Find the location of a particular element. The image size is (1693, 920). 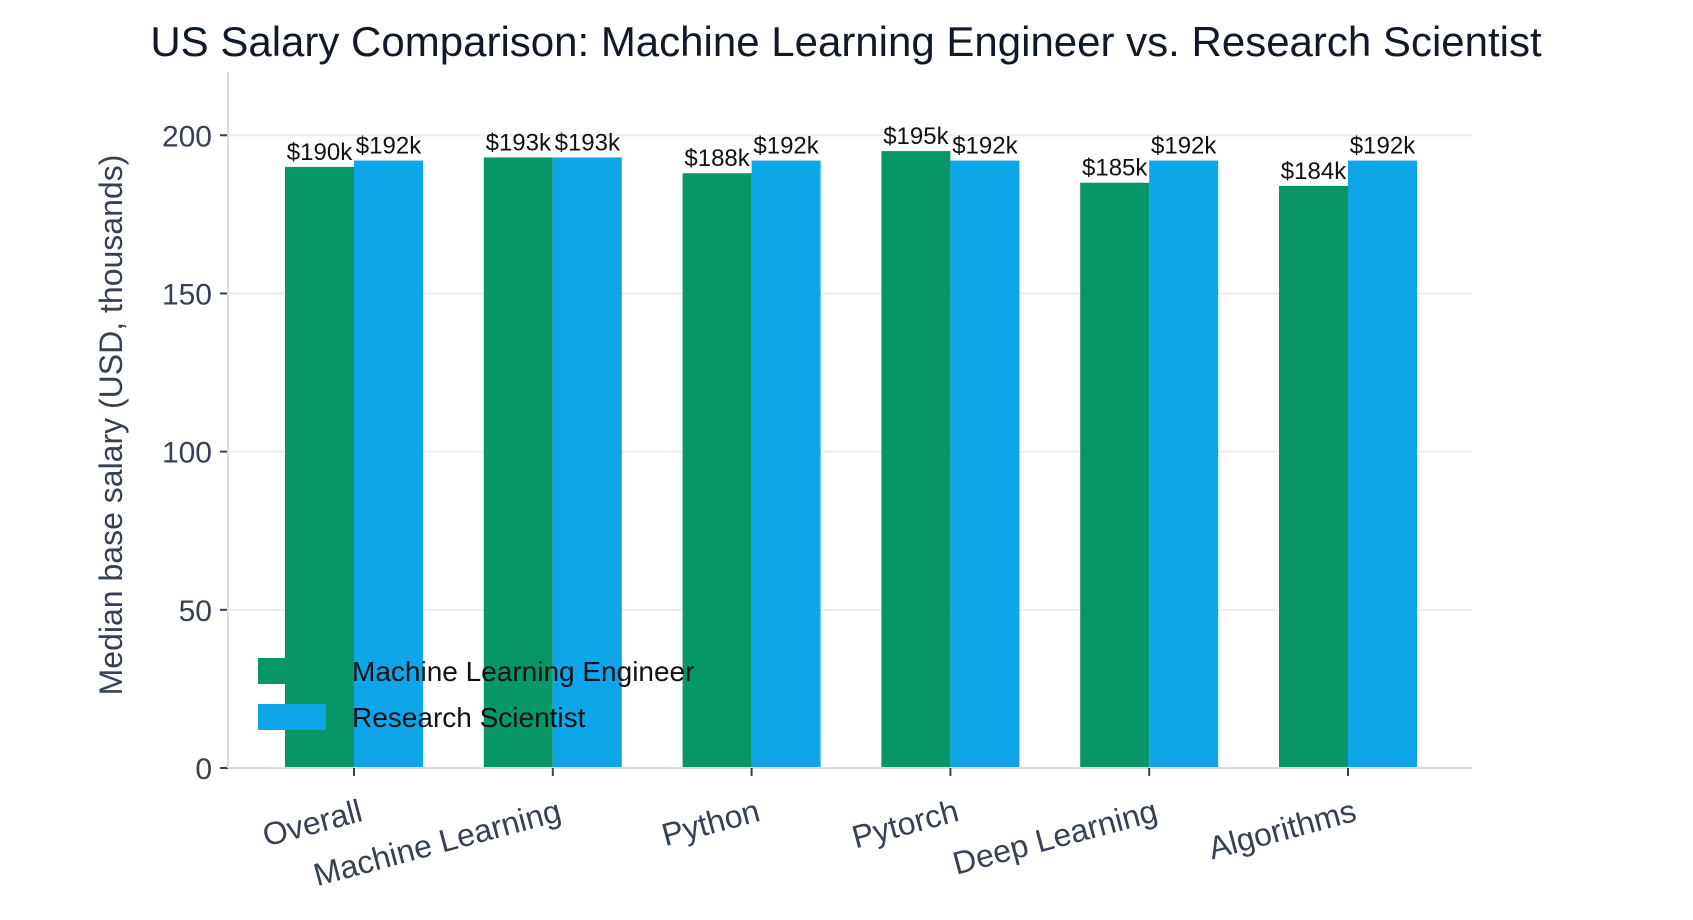

data-label-research-scientist-pytorch: $192k is located at coordinates (985, 146).